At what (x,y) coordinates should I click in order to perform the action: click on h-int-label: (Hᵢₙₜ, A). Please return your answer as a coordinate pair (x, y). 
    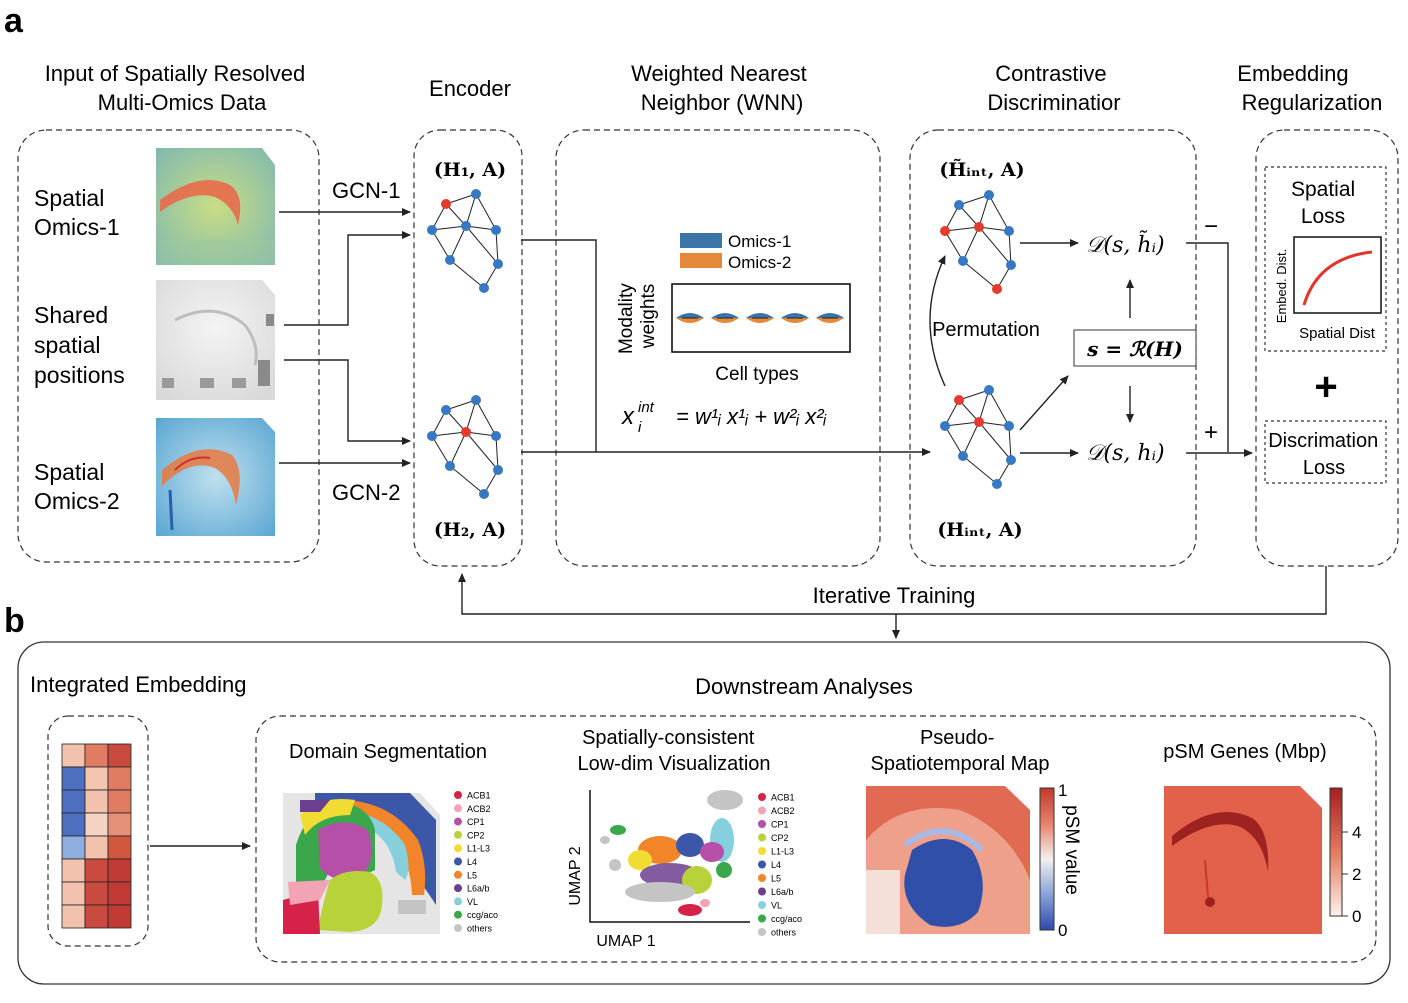
    Looking at the image, I should click on (979, 530).